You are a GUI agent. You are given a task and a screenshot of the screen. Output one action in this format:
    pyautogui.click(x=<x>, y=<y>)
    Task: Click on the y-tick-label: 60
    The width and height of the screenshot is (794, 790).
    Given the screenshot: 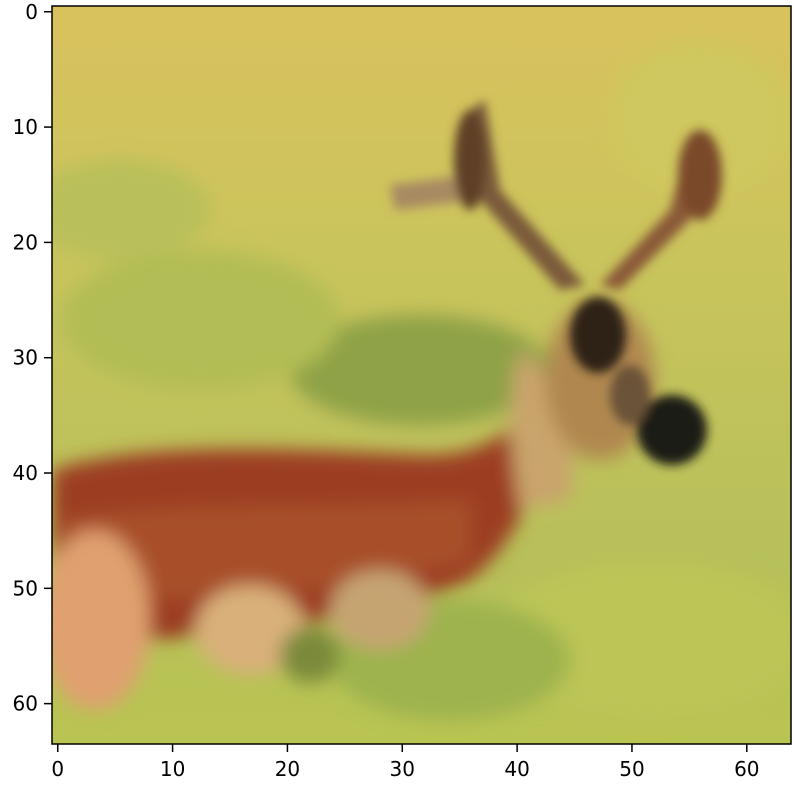 What is the action you would take?
    pyautogui.click(x=25, y=704)
    